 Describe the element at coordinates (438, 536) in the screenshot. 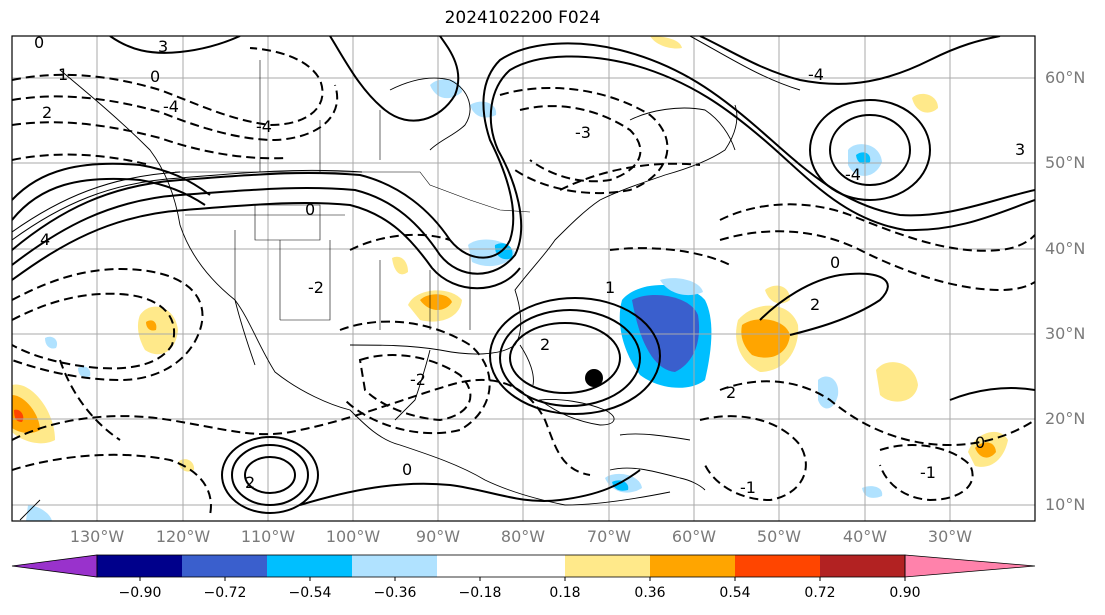

I see `longitude-label: 90°W` at that location.